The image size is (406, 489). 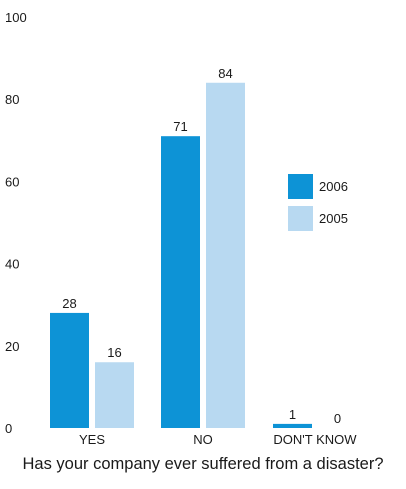 What do you see at coordinates (225, 73) in the screenshot?
I see `data-label: 84` at bounding box center [225, 73].